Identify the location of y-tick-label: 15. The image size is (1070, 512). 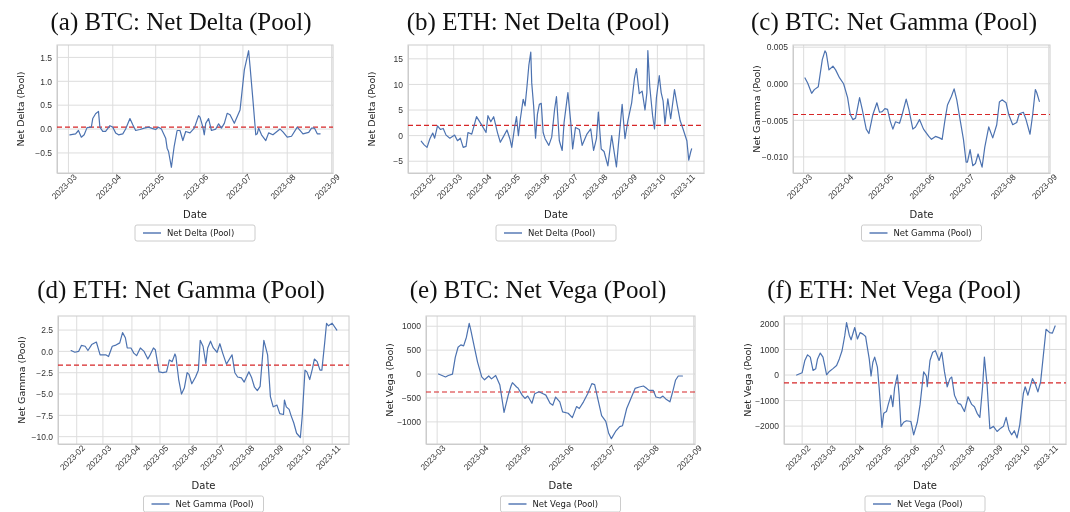
(398, 59).